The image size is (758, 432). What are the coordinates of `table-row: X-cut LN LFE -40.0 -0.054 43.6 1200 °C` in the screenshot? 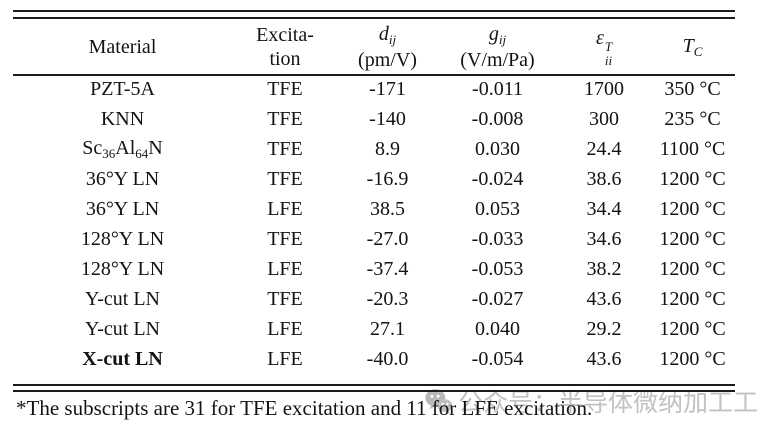 It's located at (374, 359).